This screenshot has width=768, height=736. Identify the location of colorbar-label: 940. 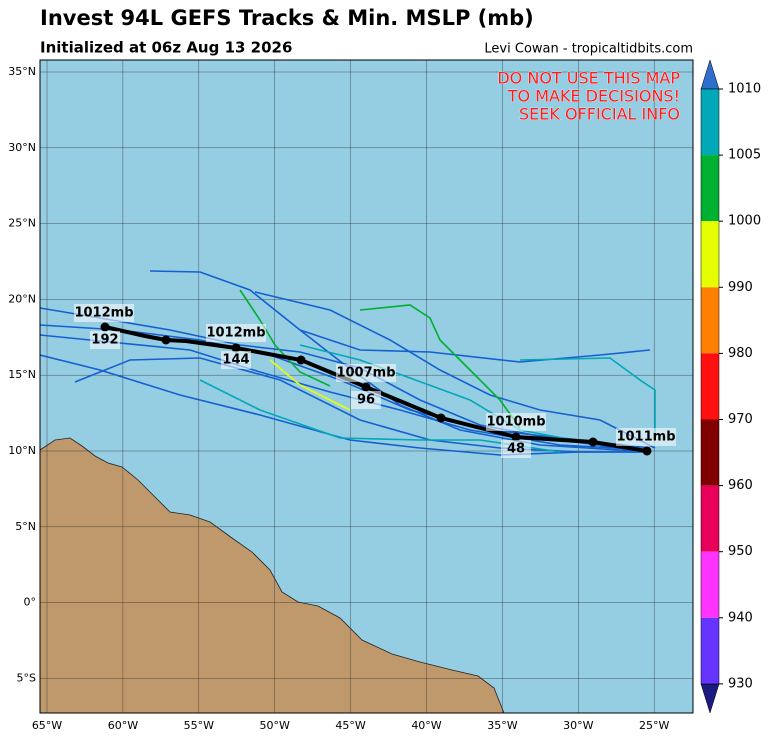
(740, 617).